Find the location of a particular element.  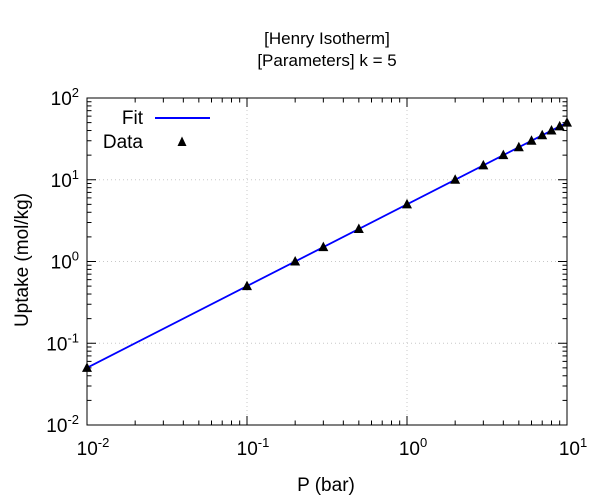

legend-label-fit: Fit is located at coordinates (133, 118).